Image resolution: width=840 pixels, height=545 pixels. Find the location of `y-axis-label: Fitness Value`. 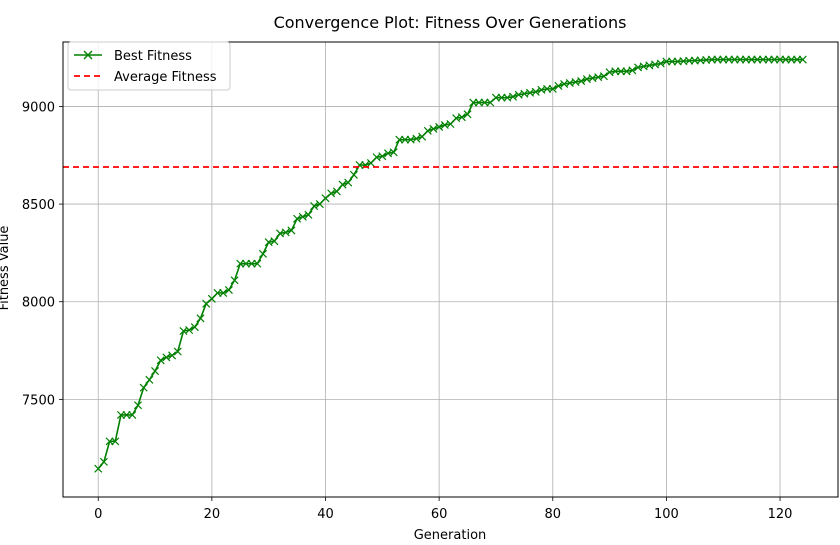

y-axis-label: Fitness Value is located at coordinates (6, 268).